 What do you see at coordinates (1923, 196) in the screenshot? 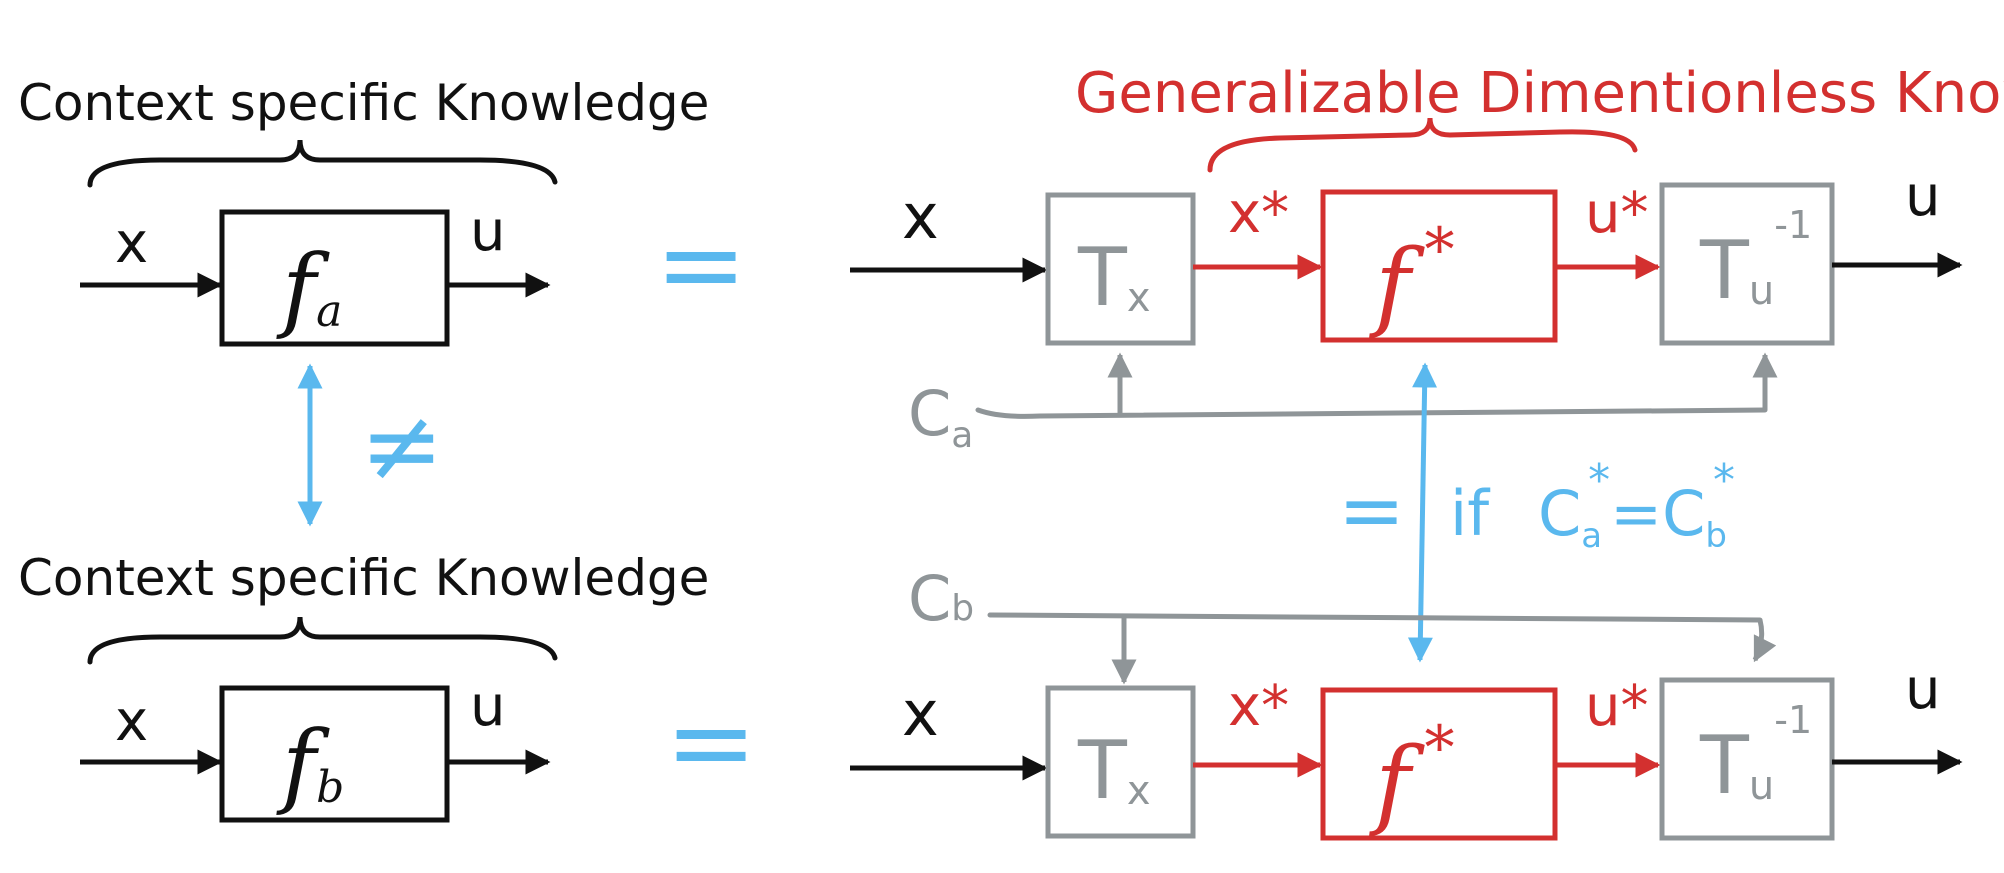
I see `right-top-output-label: u` at bounding box center [1923, 196].